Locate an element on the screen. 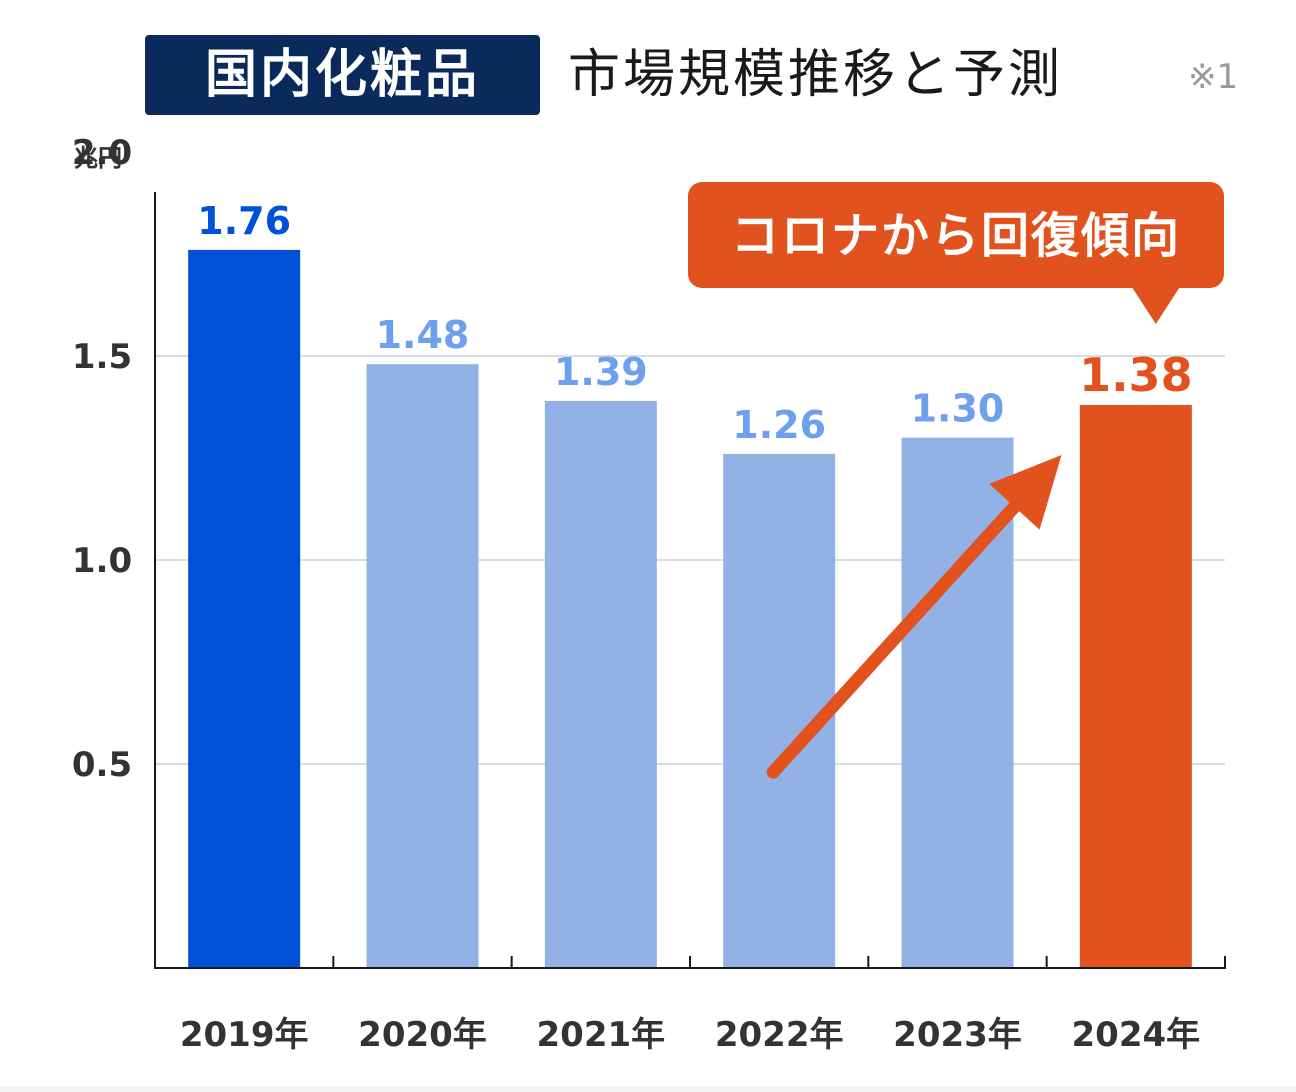  chart-title: 市場規模推移と予測 is located at coordinates (816, 75).